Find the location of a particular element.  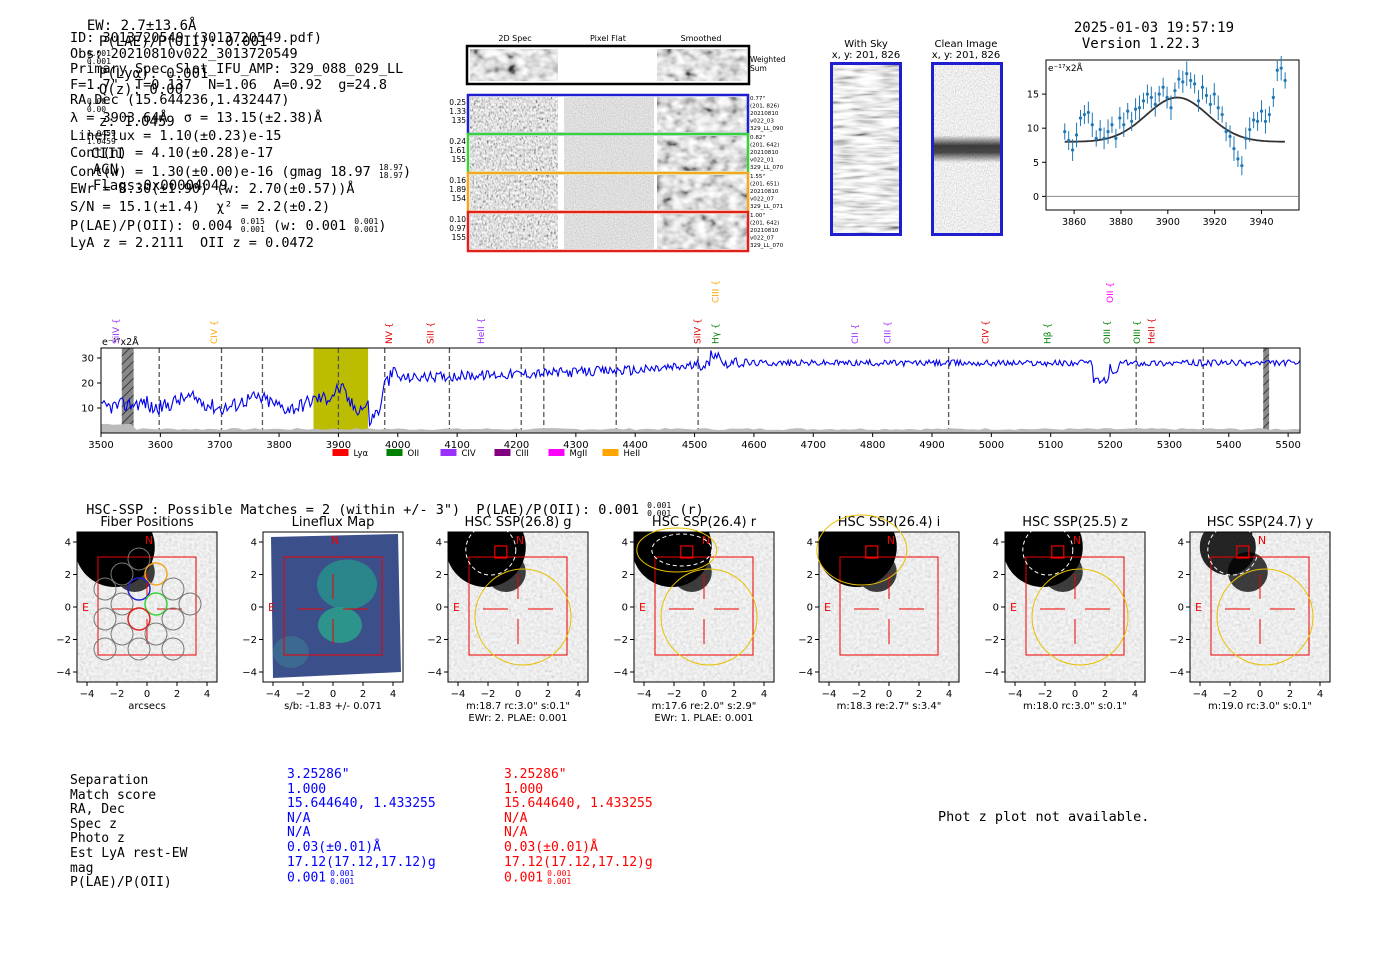

spectrum-xtick-label: 4100 is located at coordinates (456, 445).